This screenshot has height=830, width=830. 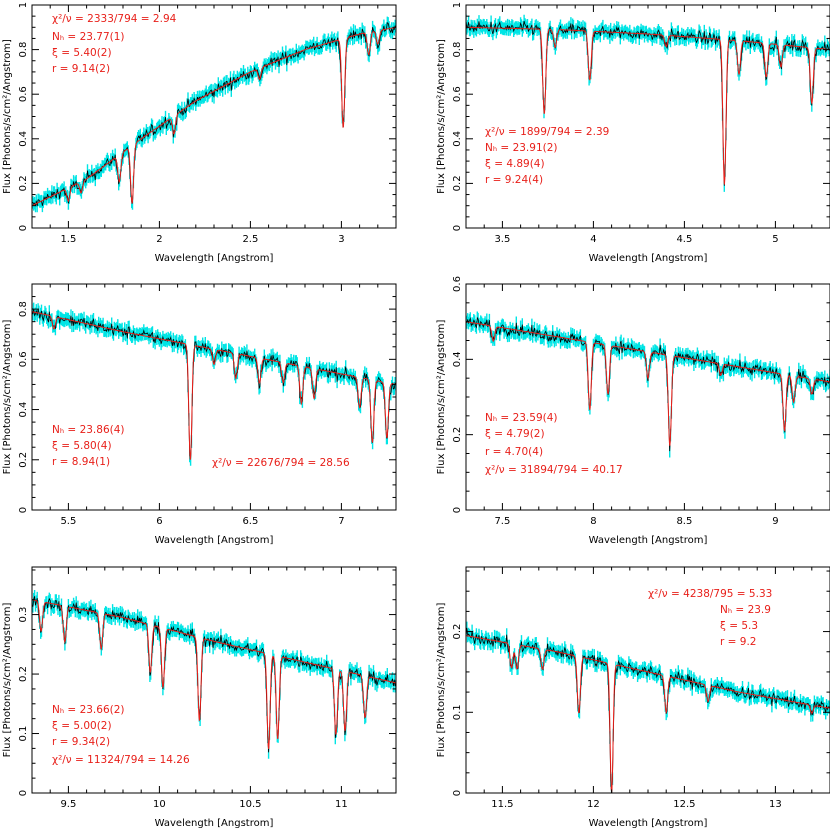 What do you see at coordinates (593, 804) in the screenshot?
I see `x-tick-label: 12` at bounding box center [593, 804].